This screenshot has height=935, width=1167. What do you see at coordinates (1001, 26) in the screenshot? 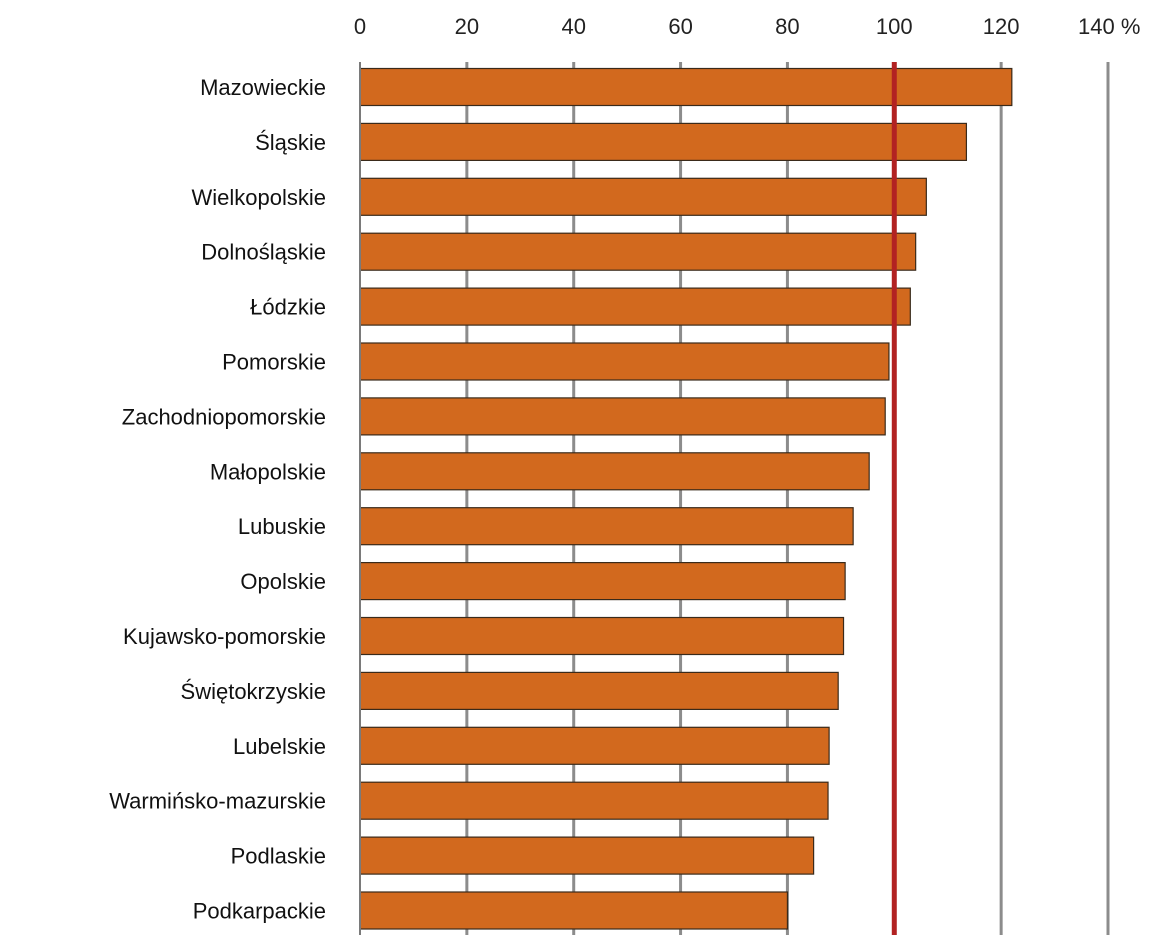
I see `x-tick-label: 120` at bounding box center [1001, 26].